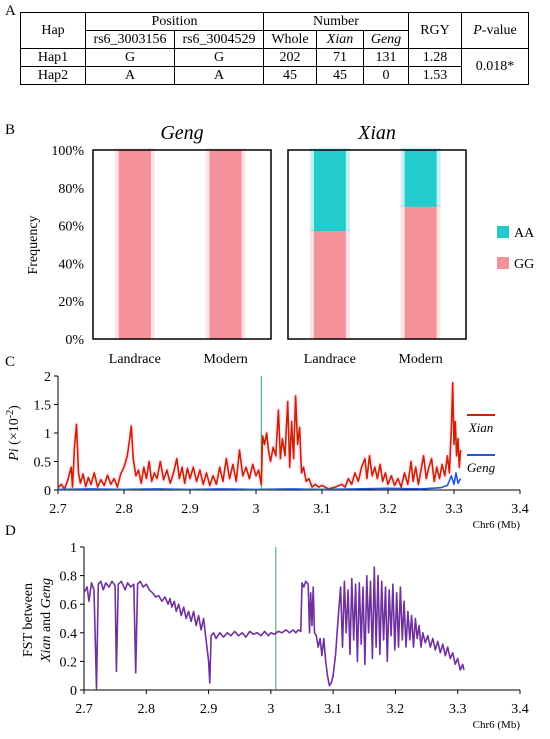  I want to click on c-legend-label: Geng, so click(481, 467).